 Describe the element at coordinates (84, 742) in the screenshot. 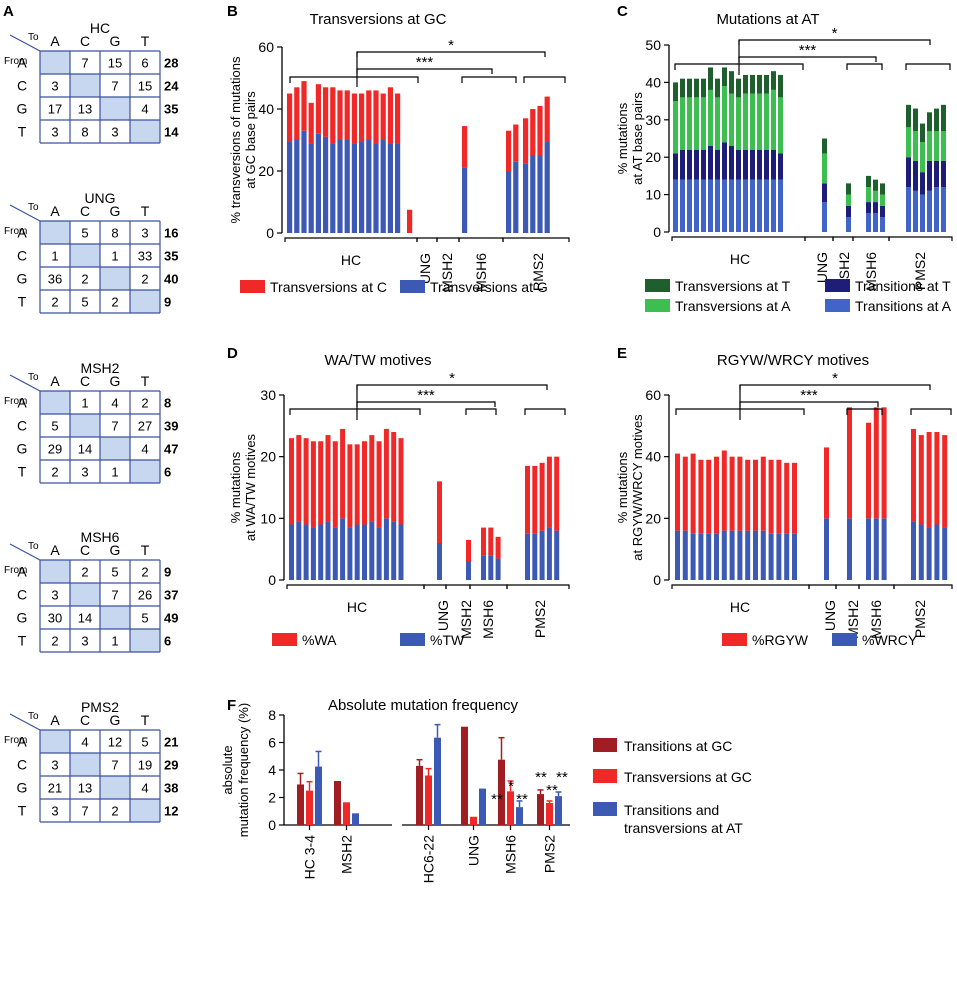

I see `matrix-cell-value: 4` at that location.